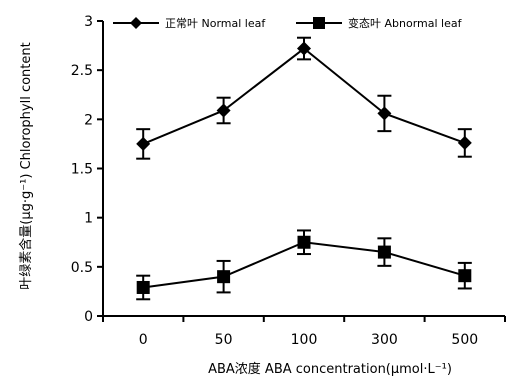  What do you see at coordinates (224, 340) in the screenshot?
I see `x-tick-label-1: 50` at bounding box center [224, 340].